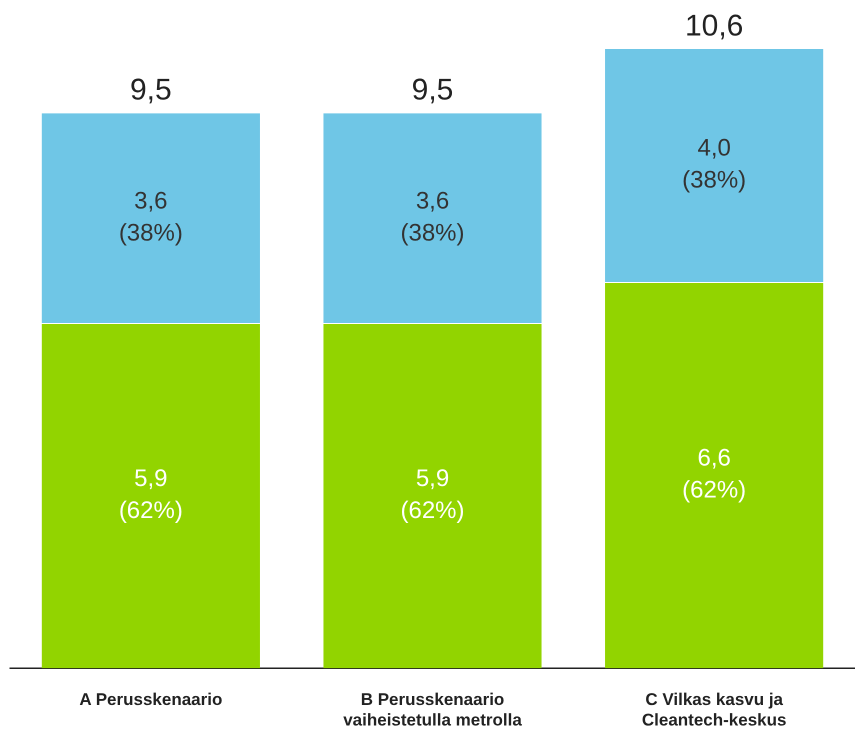 This screenshot has height=753, width=855. Describe the element at coordinates (432, 710) in the screenshot. I see `x-tick-label: B Perusskenaario vaiheistetulla metrolla` at that location.